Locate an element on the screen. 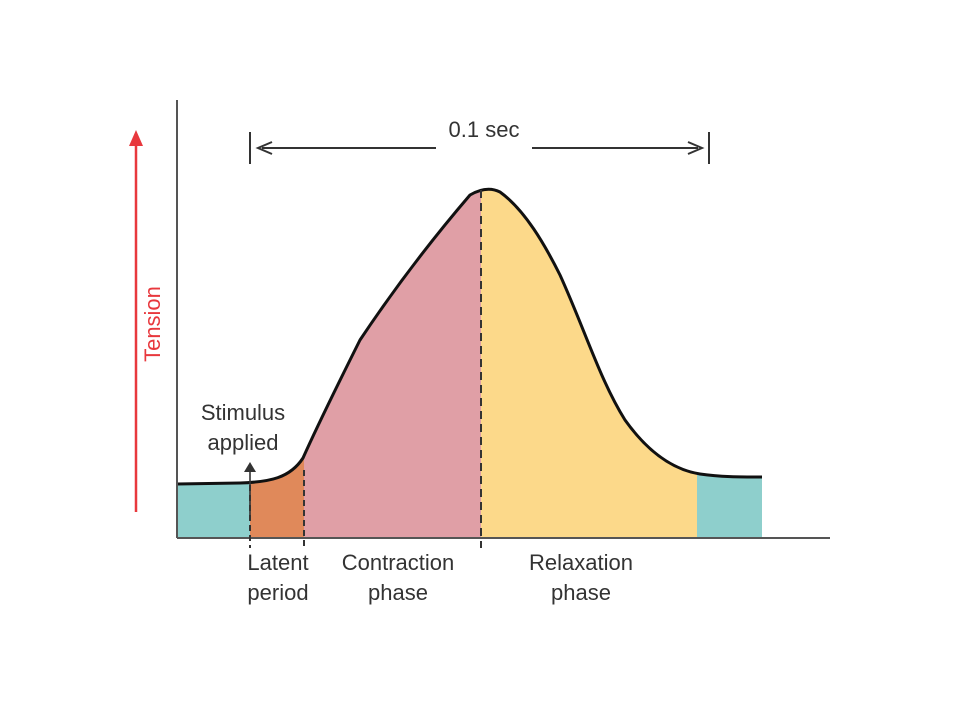 This screenshot has width=960, height=725. contraction-label-line2: phase is located at coordinates (398, 592).